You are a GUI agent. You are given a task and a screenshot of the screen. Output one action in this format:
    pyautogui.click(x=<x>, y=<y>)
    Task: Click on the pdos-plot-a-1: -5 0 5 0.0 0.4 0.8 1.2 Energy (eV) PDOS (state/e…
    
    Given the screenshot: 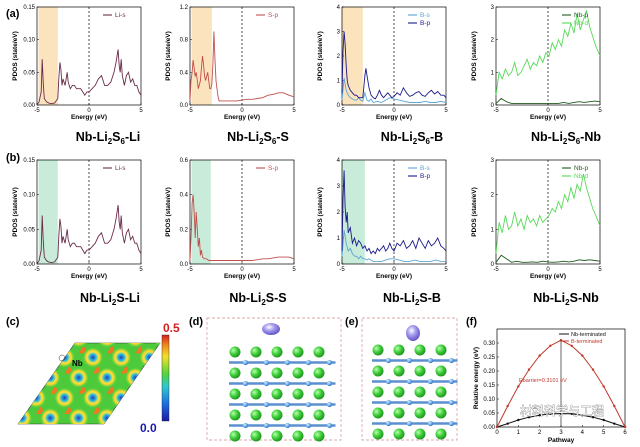 What is the action you would take?
    pyautogui.click(x=230, y=63)
    